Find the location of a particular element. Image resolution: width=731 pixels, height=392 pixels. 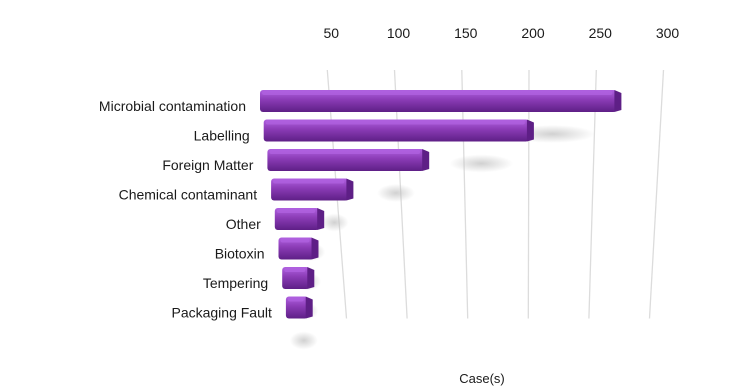

x-tick-label: 100 is located at coordinates (399, 33).